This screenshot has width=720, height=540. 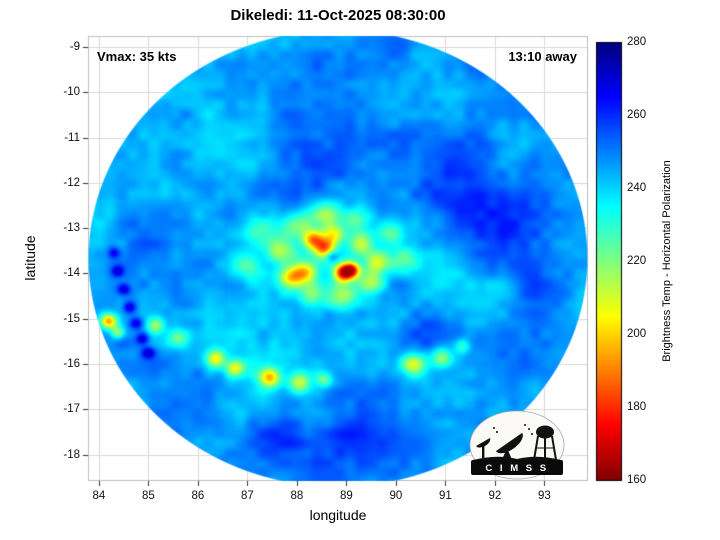 What do you see at coordinates (637, 407) in the screenshot?
I see `colorbar-tick-label: 180` at bounding box center [637, 407].